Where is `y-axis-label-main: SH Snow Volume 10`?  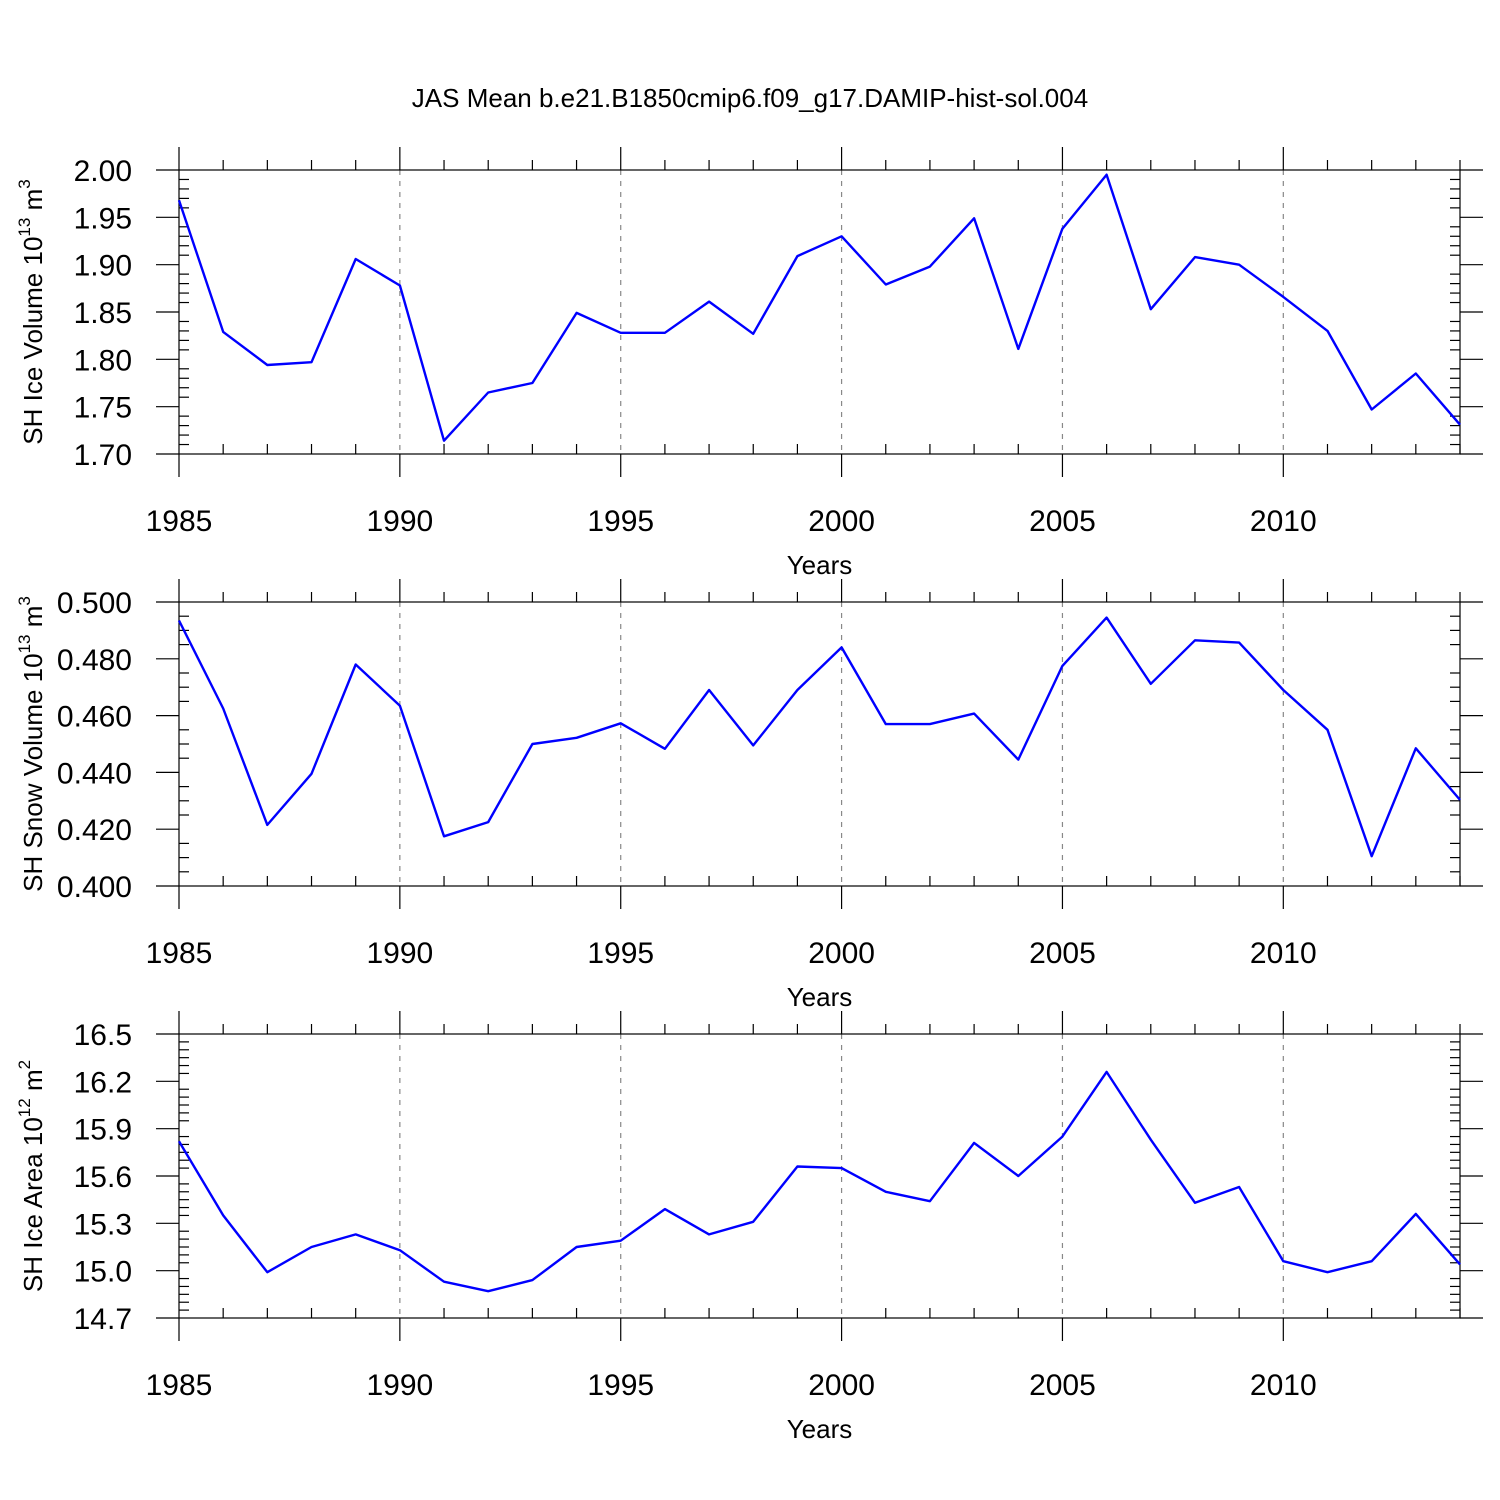
y-axis-label-main: SH Snow Volume 10 is located at coordinates (33, 772).